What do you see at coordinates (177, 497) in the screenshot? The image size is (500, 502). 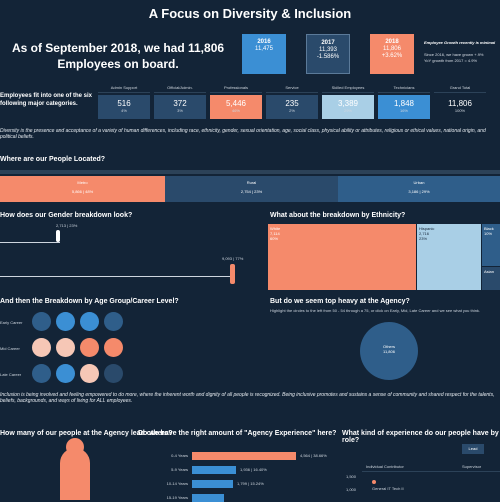 I see `experience-label: 15-19 Years` at bounding box center [177, 497].